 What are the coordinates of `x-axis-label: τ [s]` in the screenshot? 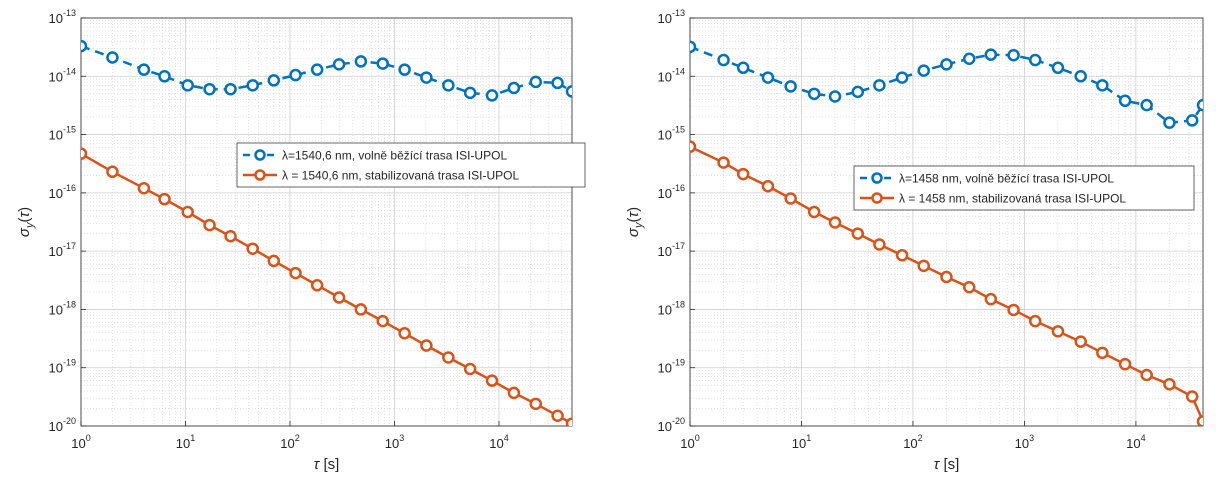 It's located at (327, 464).